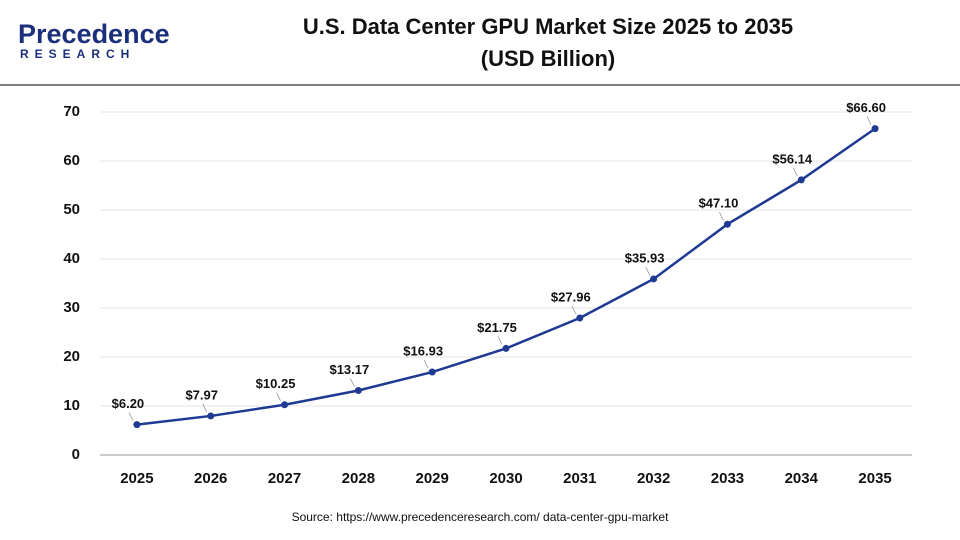  What do you see at coordinates (653, 478) in the screenshot?
I see `x-tick-label: 2032` at bounding box center [653, 478].